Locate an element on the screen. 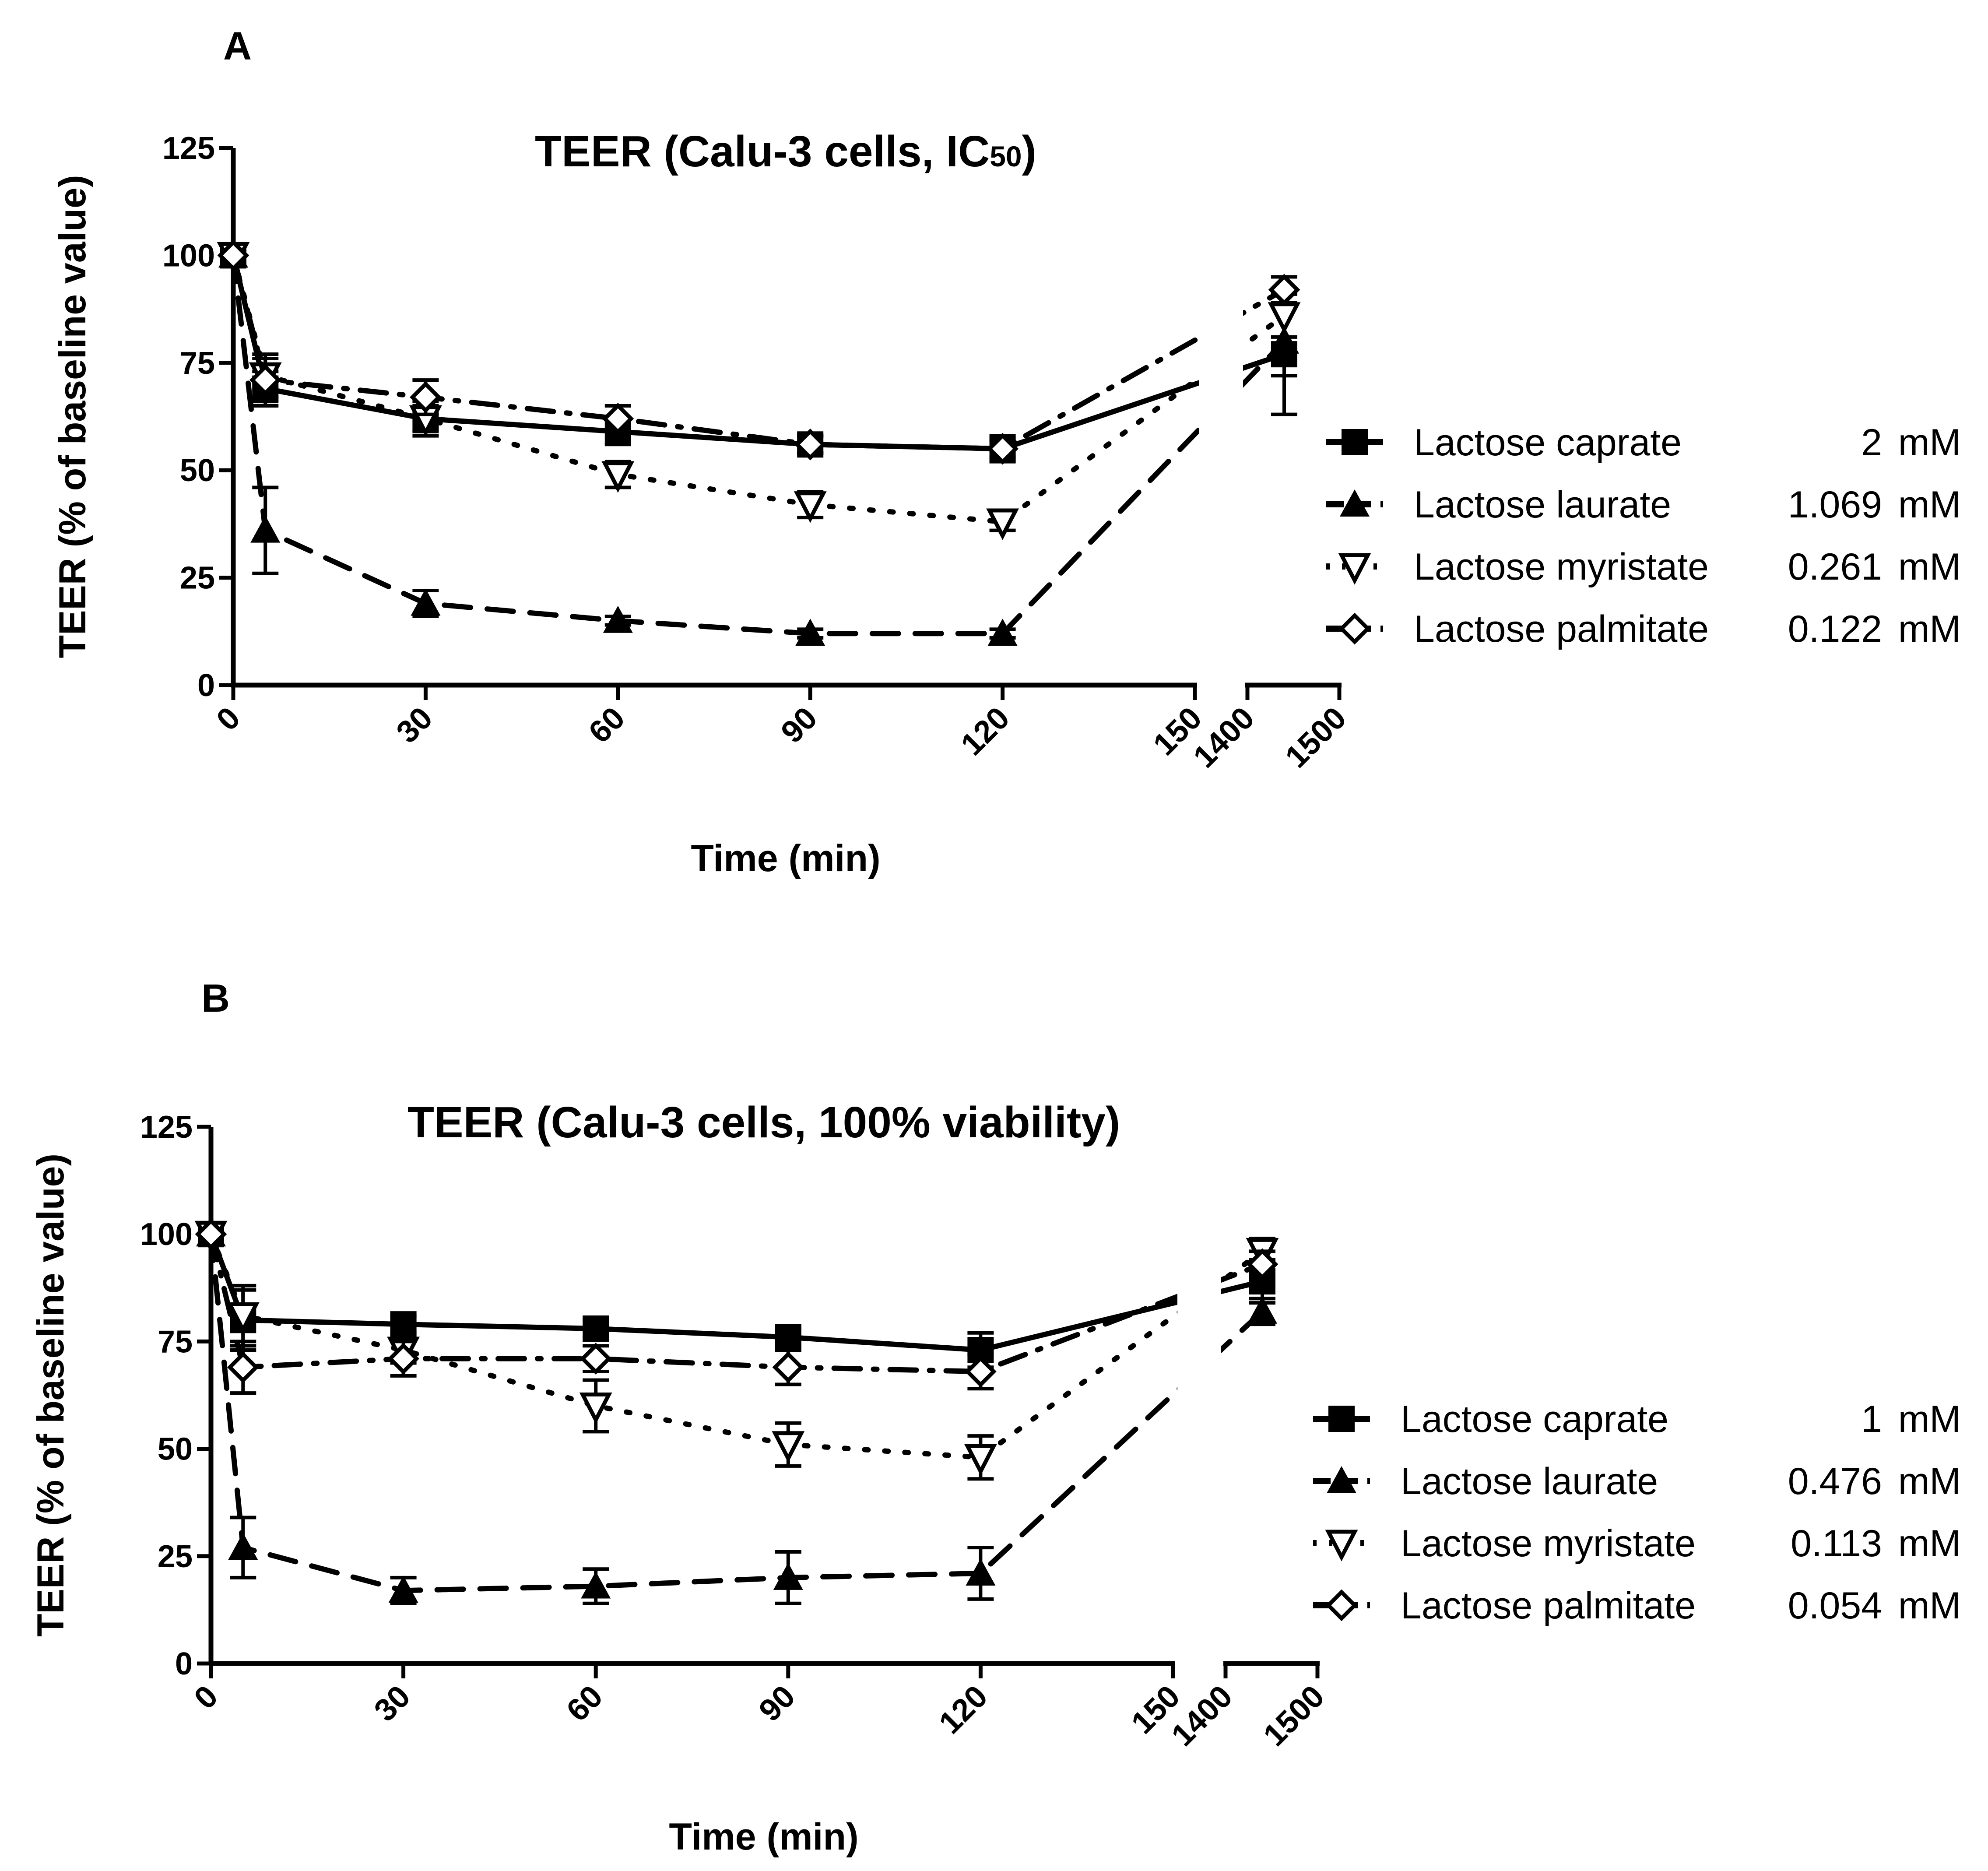 Image resolution: width=1988 pixels, height=1871 pixels. series-diamond-open is located at coordinates (737, 1307).